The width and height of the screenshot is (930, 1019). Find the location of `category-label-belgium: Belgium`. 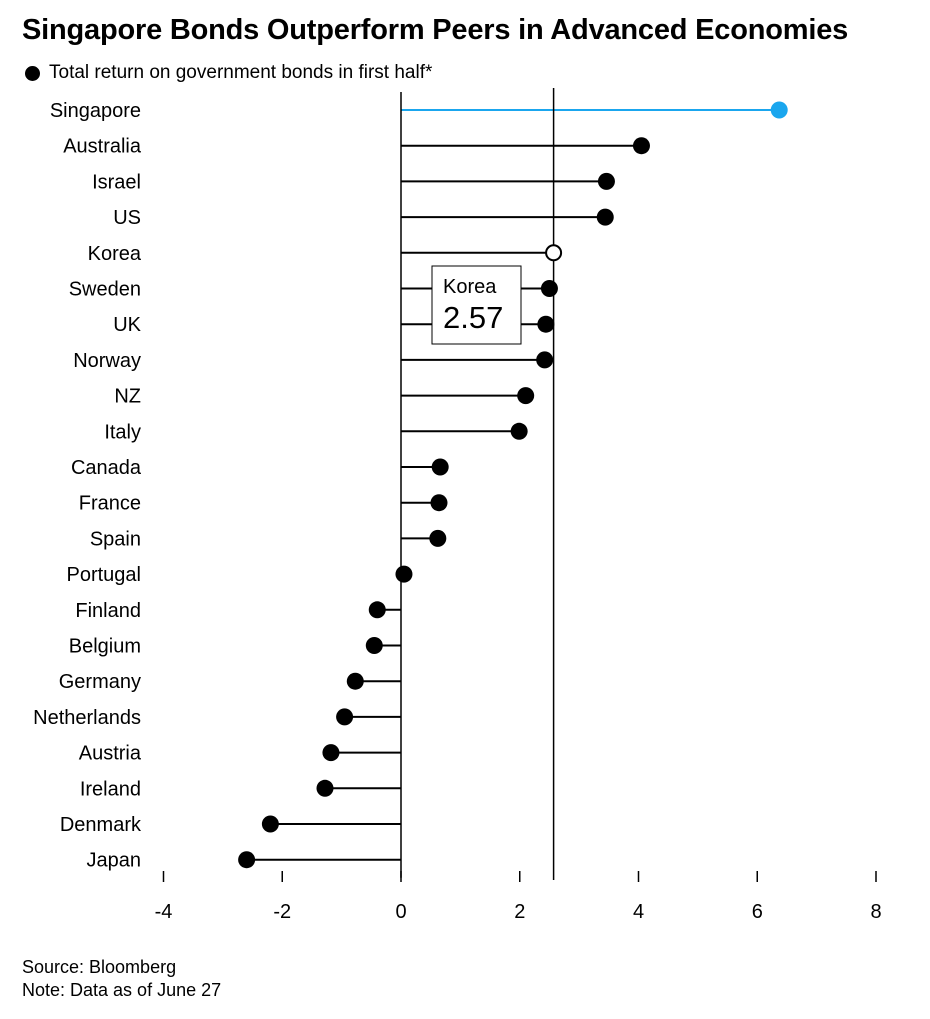

category-label-belgium: Belgium is located at coordinates (105, 647).